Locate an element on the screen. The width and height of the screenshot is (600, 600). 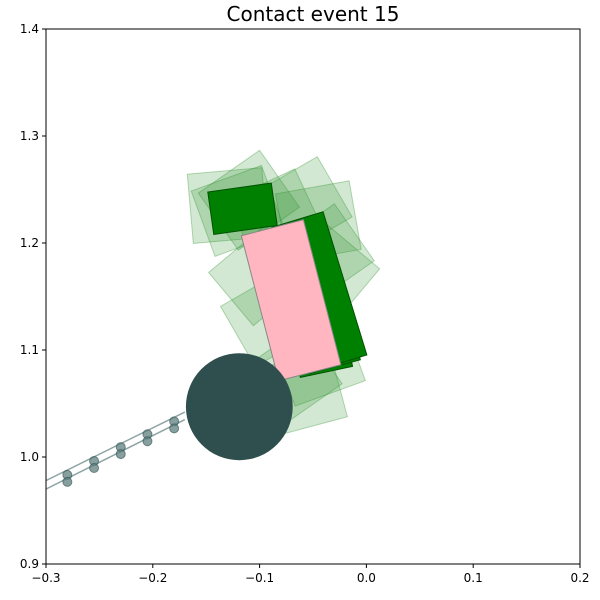
y-tick-label: 1.4 is located at coordinates (29, 29).